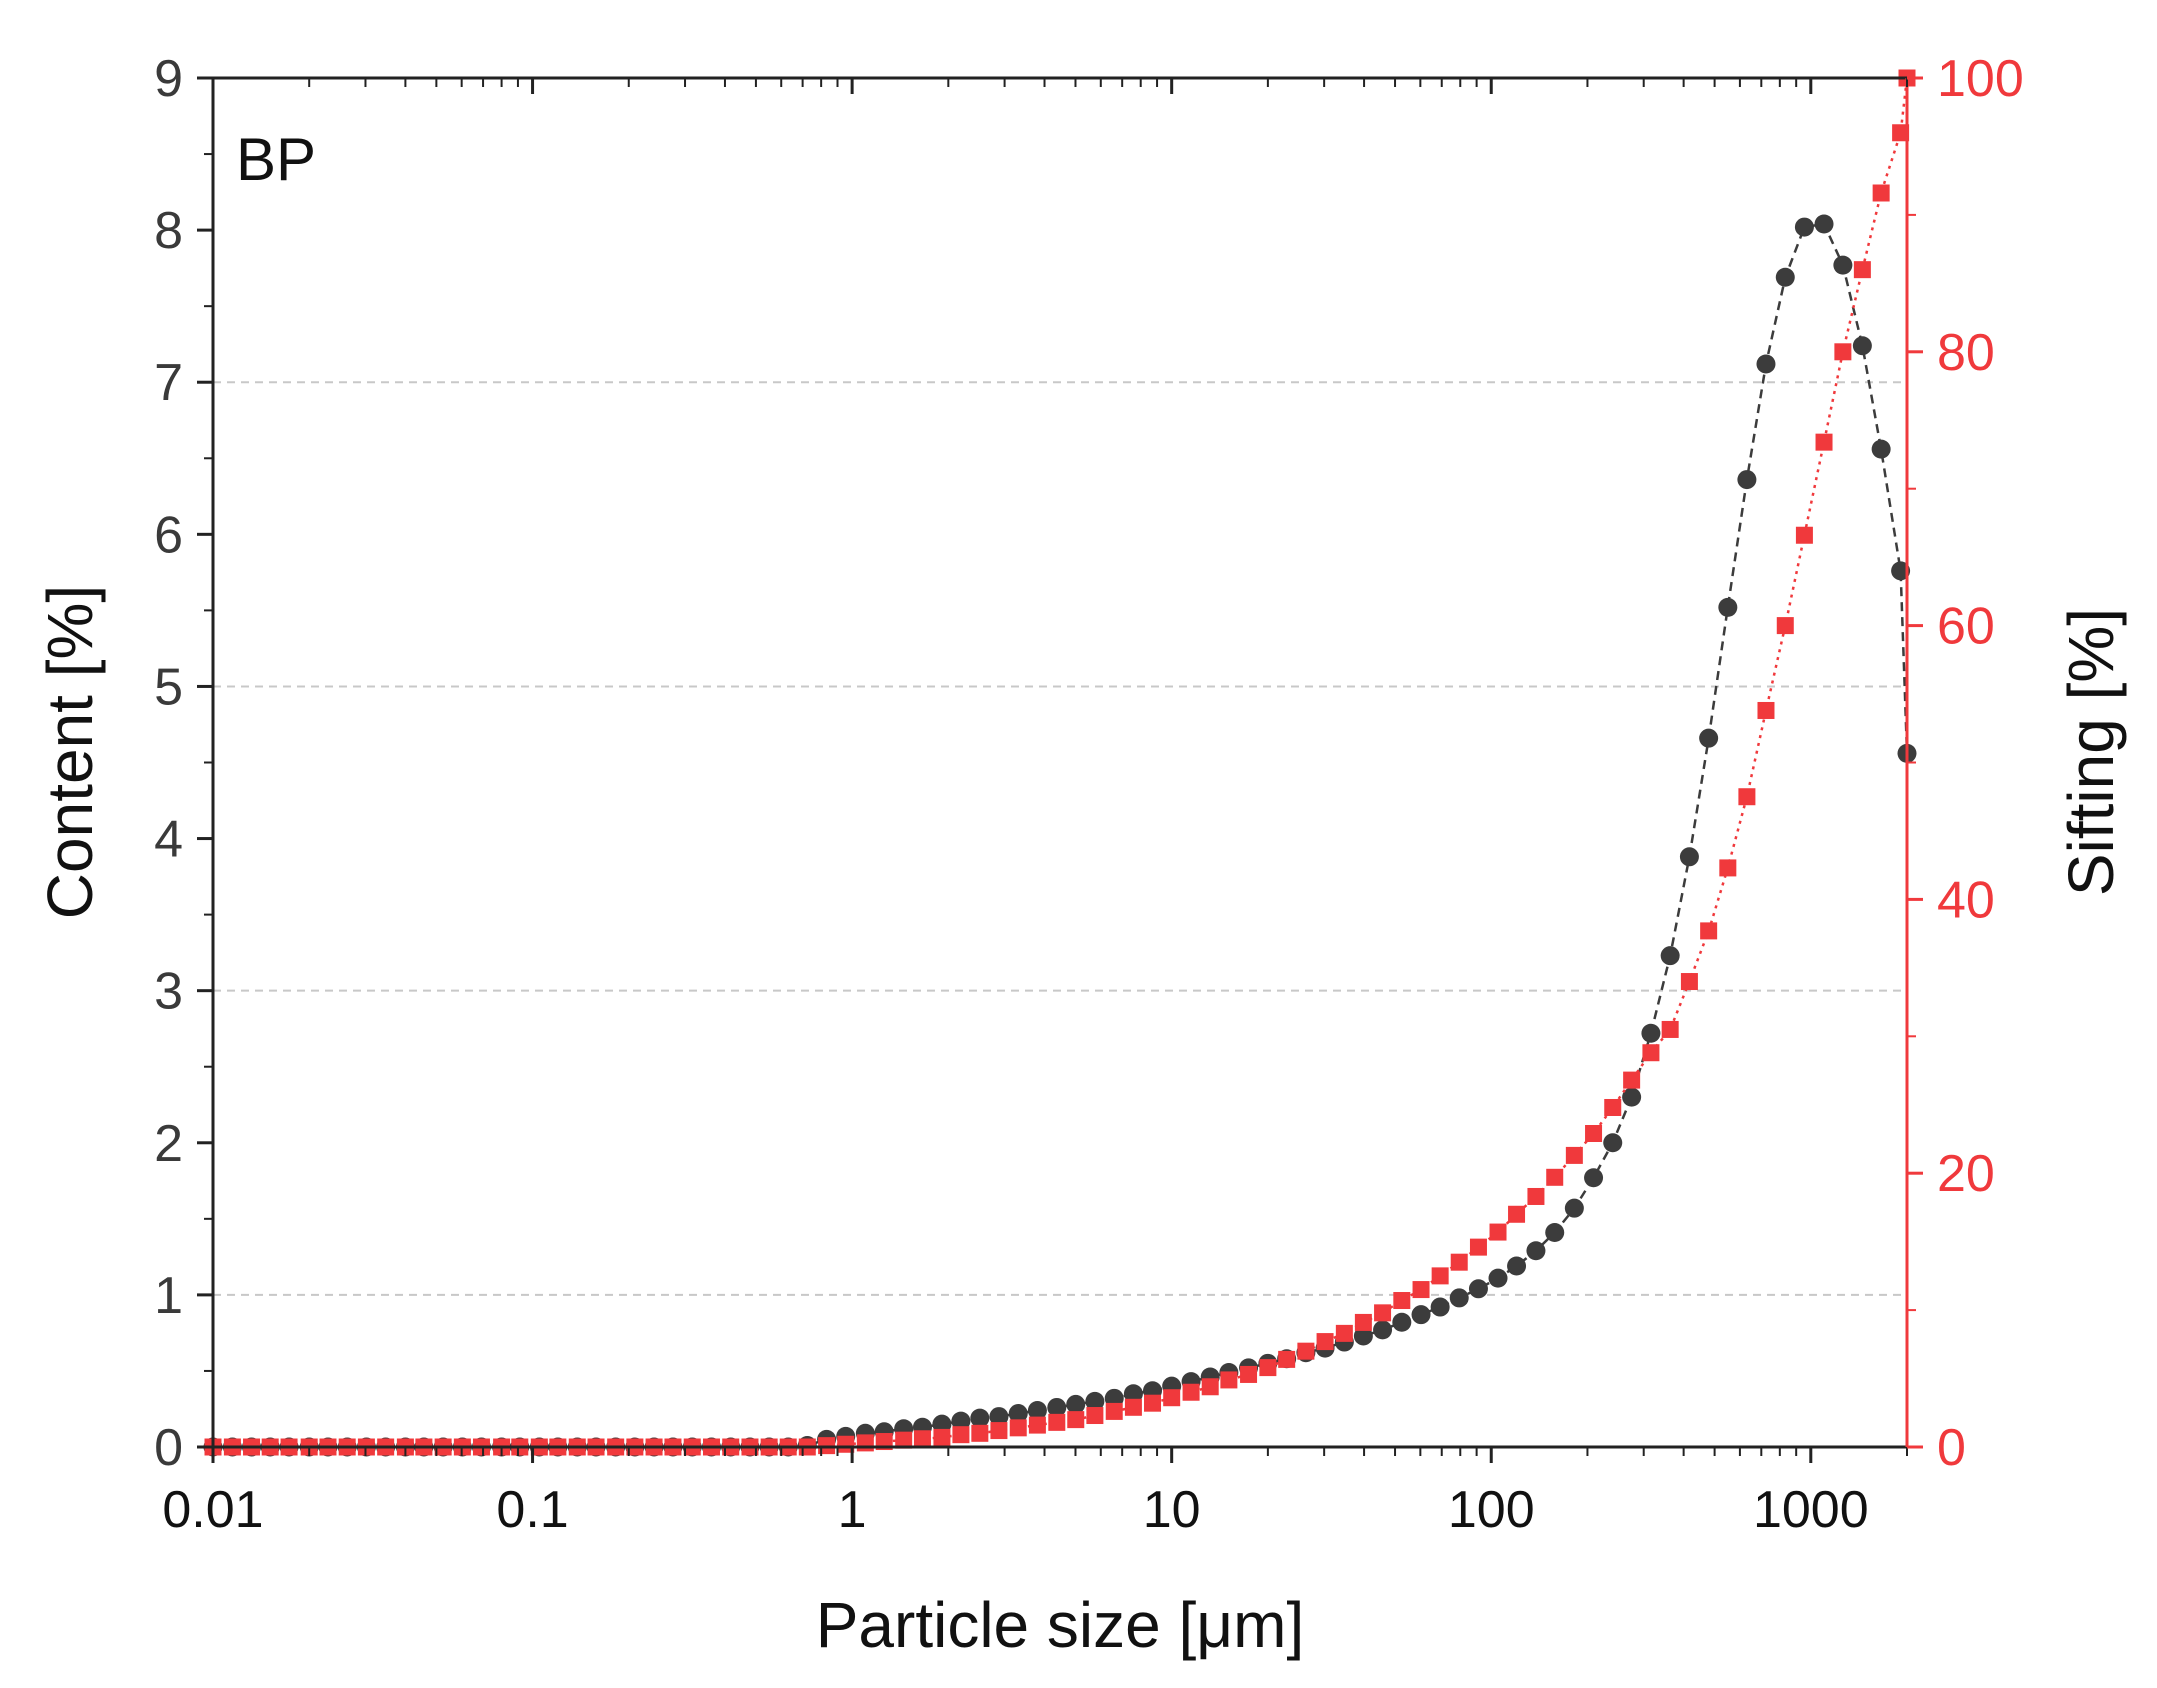  I want to click on x-tick-label: 1, so click(852, 1510).